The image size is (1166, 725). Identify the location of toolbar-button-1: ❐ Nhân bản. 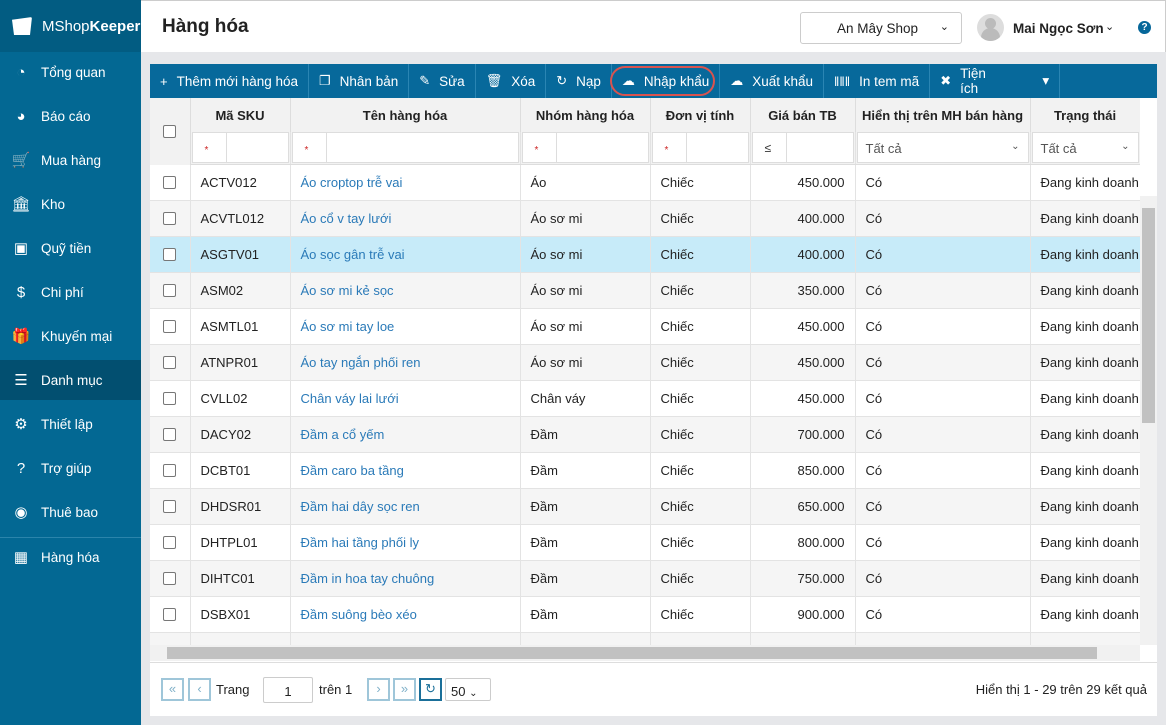
(359, 81).